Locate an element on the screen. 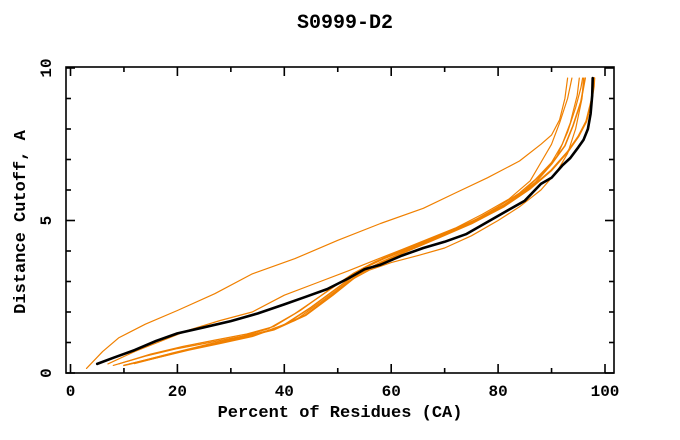 This screenshot has height=440, width=680. y-axis-label: Distance Cutoff, A is located at coordinates (21, 221).